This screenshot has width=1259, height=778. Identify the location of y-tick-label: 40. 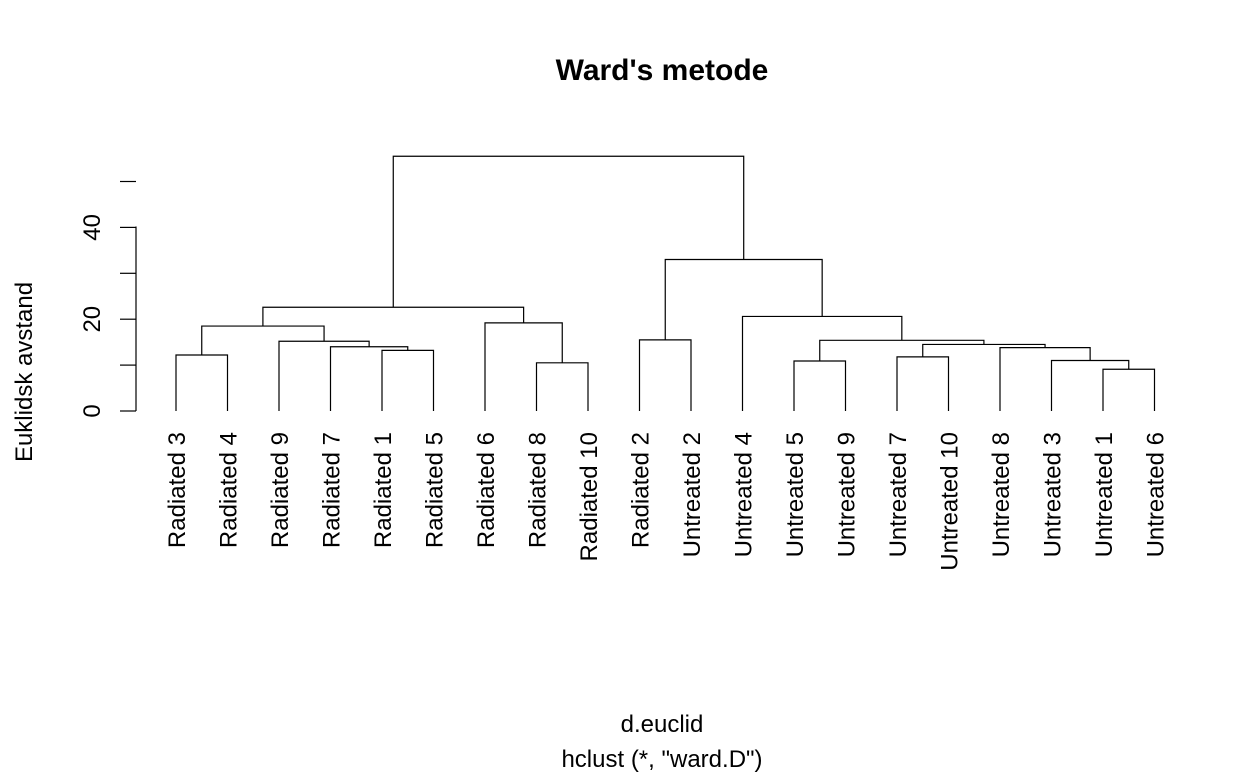
(92, 227).